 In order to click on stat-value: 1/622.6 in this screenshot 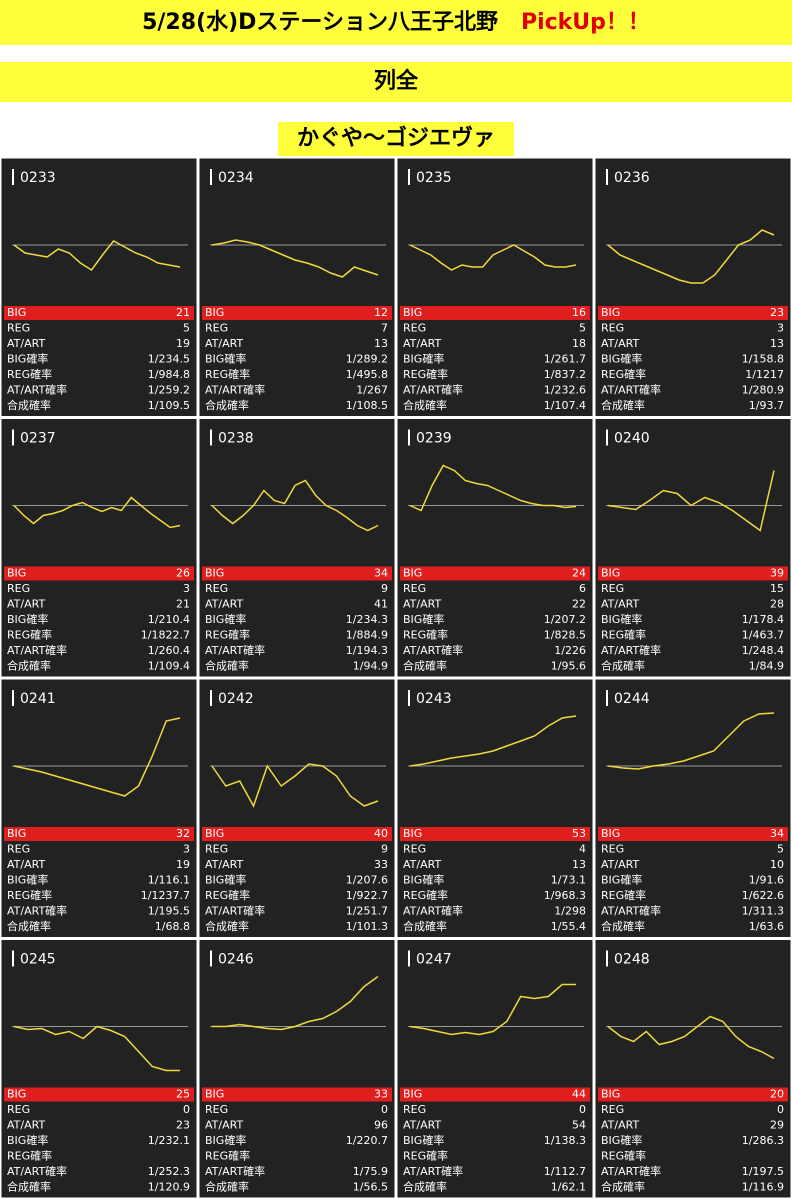, I will do `click(763, 895)`.